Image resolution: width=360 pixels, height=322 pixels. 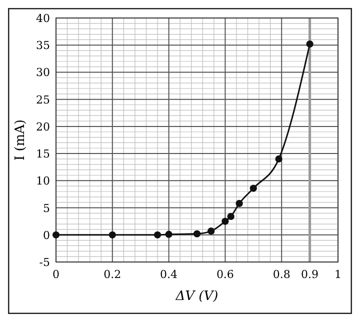 I want to click on y-tick-label: 30, so click(x=43, y=73).